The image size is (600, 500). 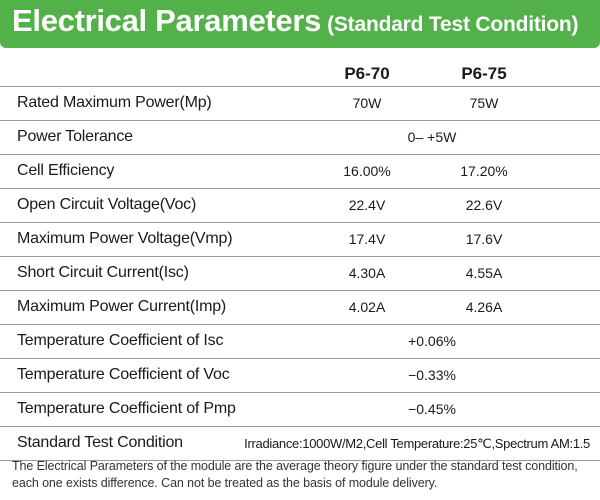 I want to click on value-p6-75: 75W, so click(x=484, y=103).